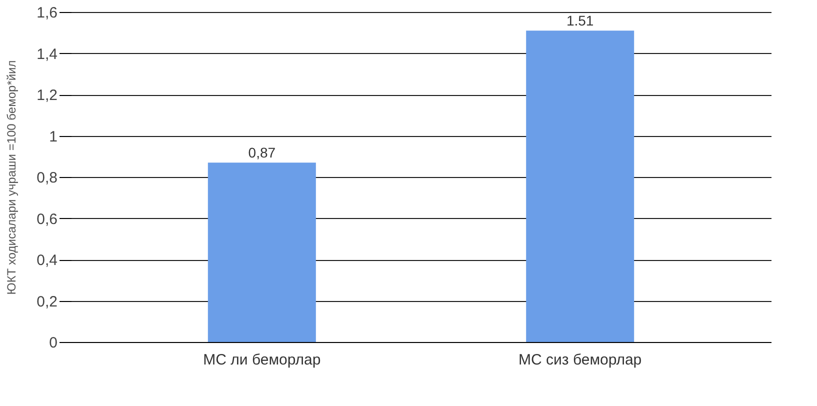 The width and height of the screenshot is (817, 406). Describe the element at coordinates (580, 20) in the screenshot. I see `data-label: 1.51` at that location.